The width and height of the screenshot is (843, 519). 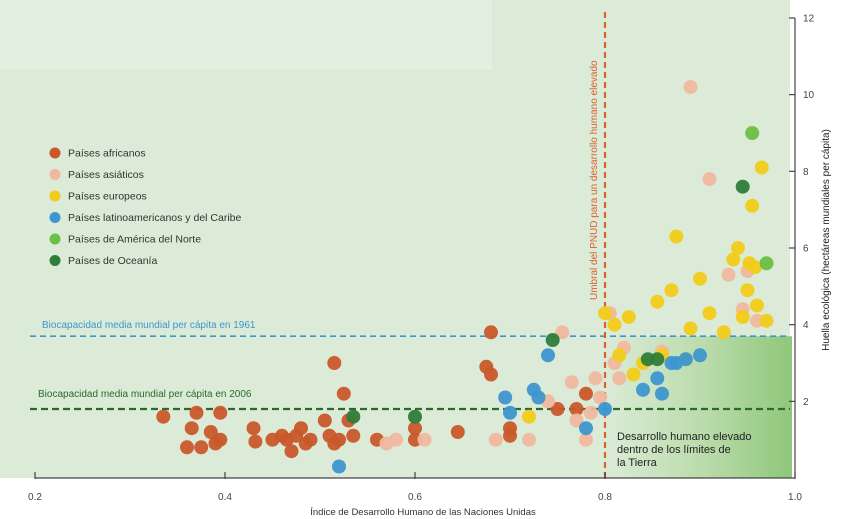 I want to click on plot-background-highlight, so click(x=246, y=35).